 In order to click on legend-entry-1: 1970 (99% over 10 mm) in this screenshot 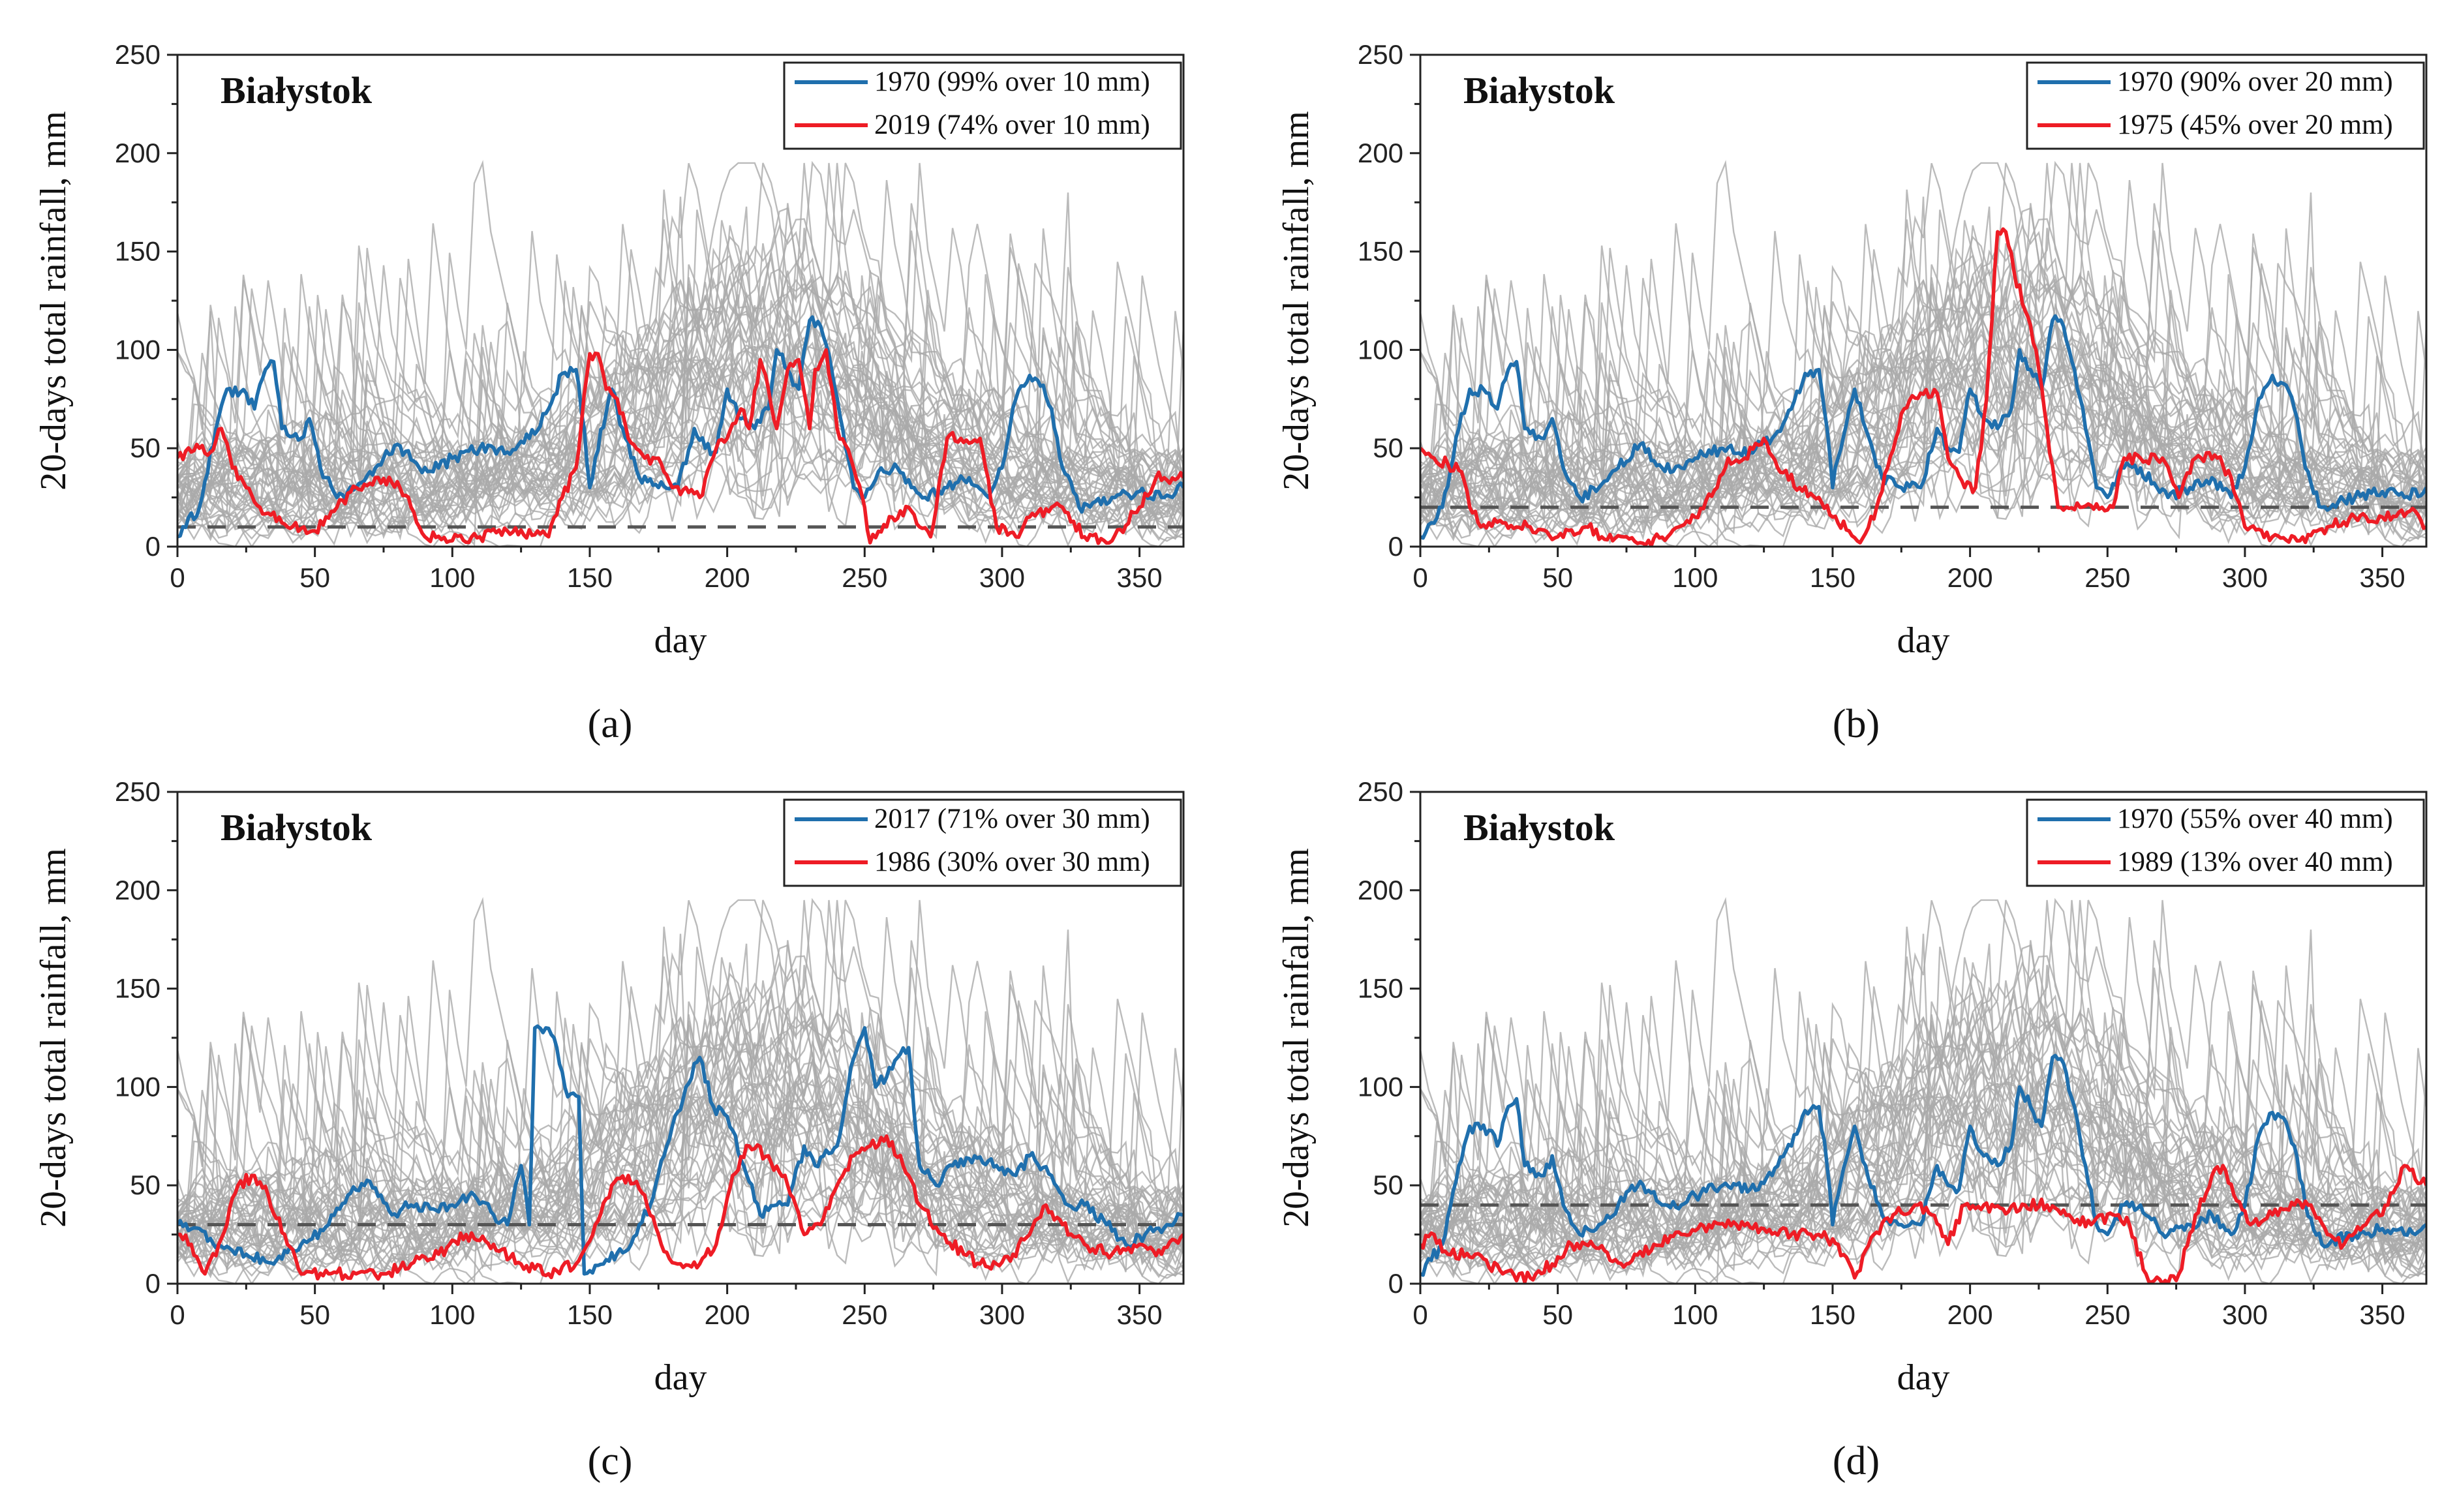, I will do `click(1012, 82)`.